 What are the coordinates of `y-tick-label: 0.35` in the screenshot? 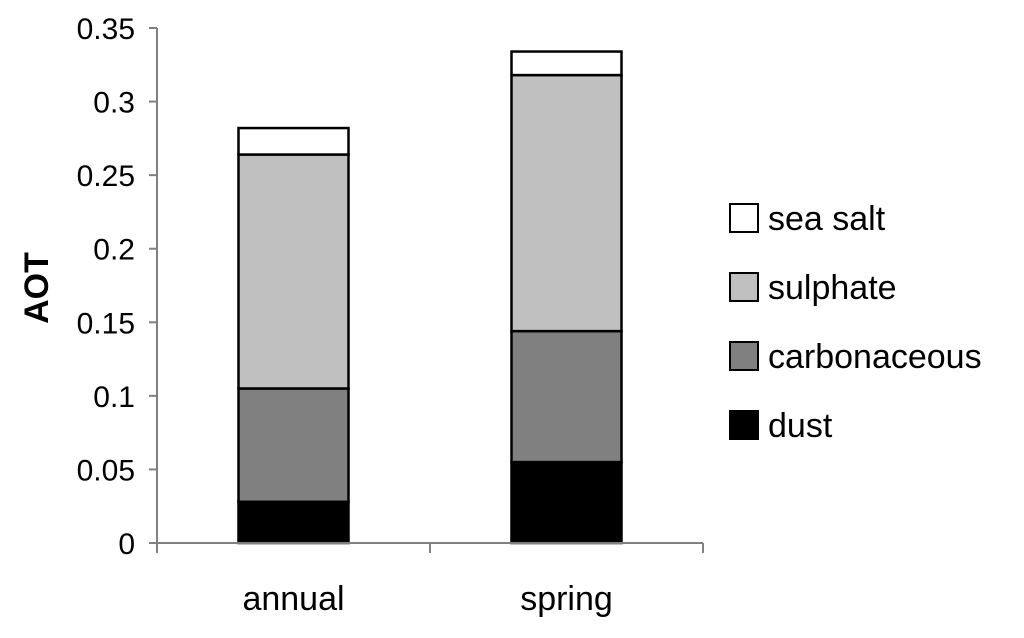 It's located at (106, 29).